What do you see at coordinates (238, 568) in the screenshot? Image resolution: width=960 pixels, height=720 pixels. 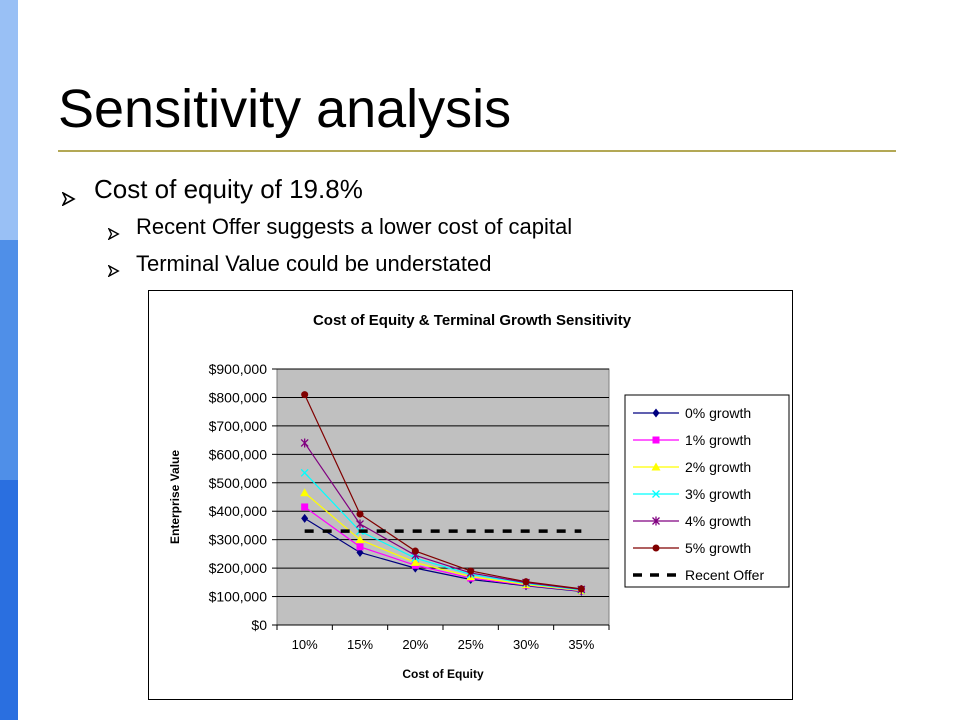 I see `y-tick-label: $200,000` at bounding box center [238, 568].